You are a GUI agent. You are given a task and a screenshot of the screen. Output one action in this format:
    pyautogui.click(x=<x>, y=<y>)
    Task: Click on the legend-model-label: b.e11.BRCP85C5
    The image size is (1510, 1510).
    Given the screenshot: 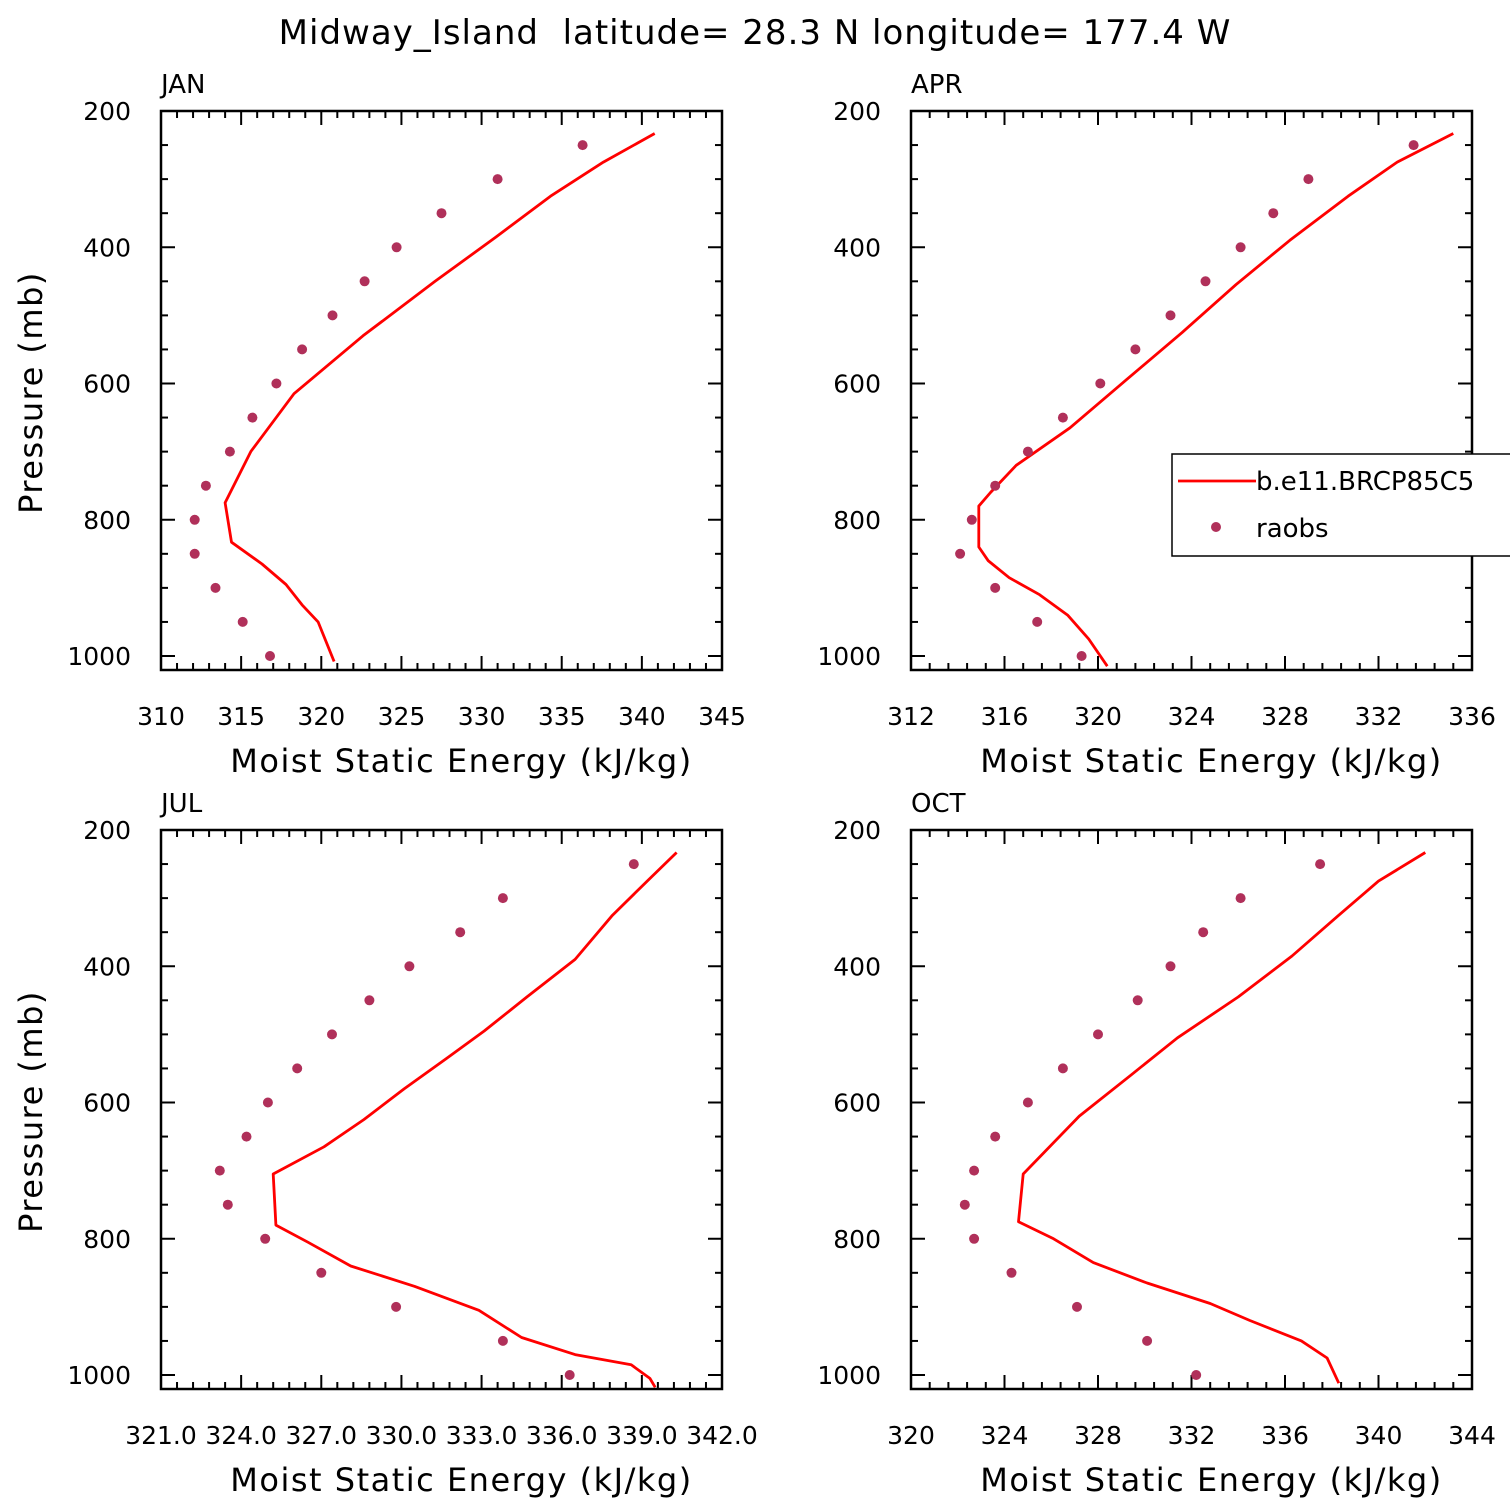 What is the action you would take?
    pyautogui.click(x=1365, y=482)
    